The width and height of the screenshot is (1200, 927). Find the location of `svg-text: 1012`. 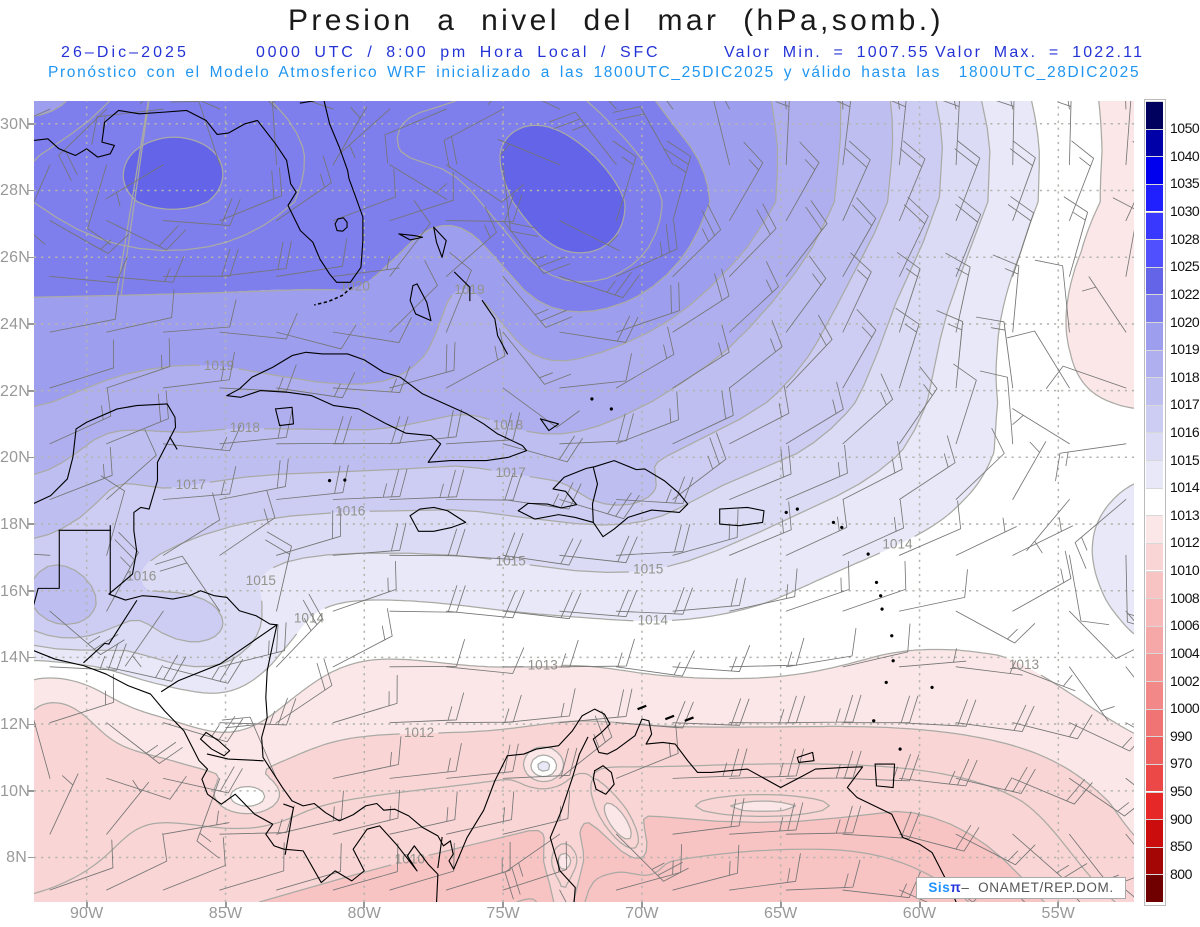

svg-text: 1012 is located at coordinates (419, 732).